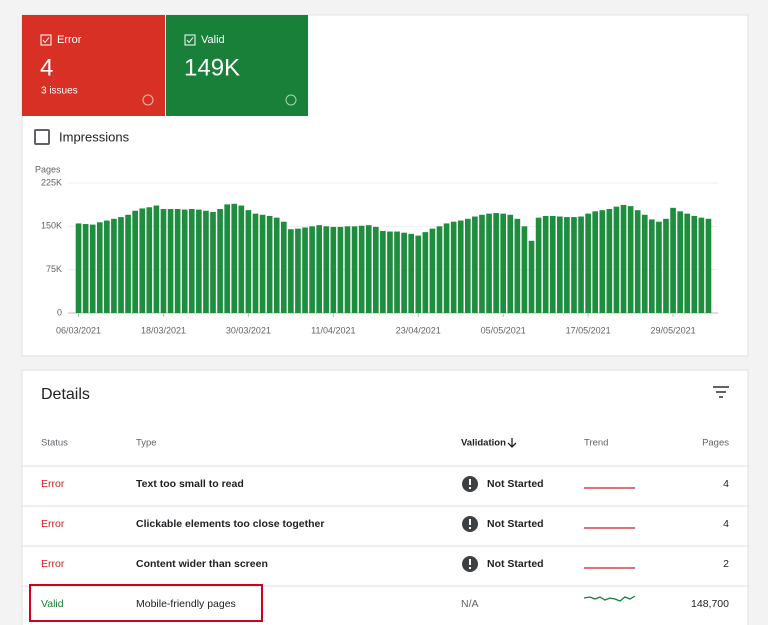  Describe the element at coordinates (596, 443) in the screenshot. I see `column-header: Trend` at that location.